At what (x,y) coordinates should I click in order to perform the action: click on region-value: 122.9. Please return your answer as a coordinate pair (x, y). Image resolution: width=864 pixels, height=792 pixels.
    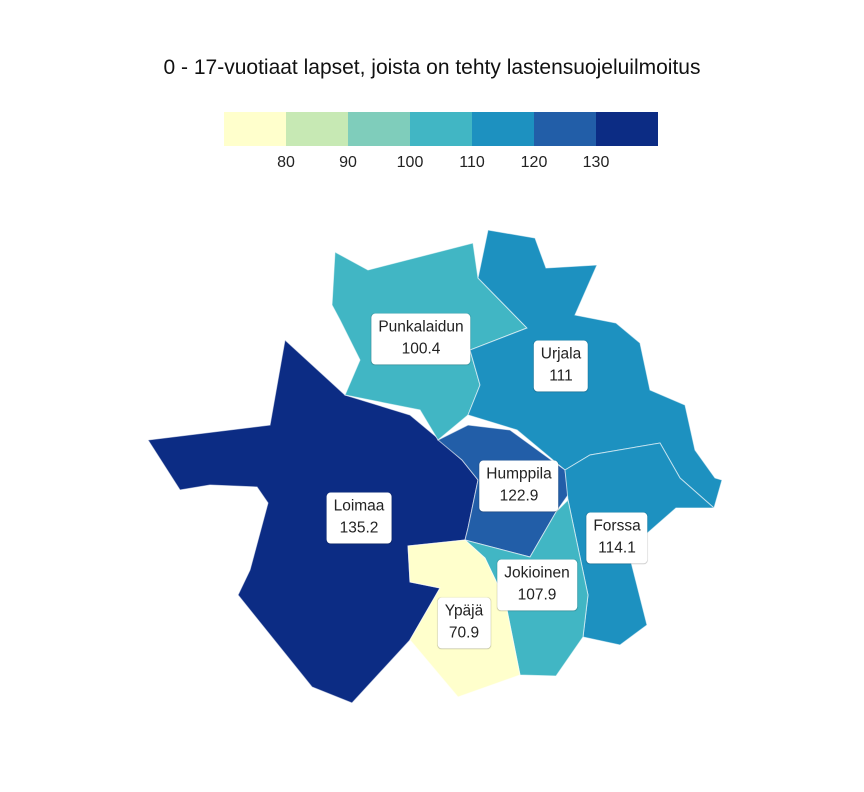
    Looking at the image, I should click on (519, 496).